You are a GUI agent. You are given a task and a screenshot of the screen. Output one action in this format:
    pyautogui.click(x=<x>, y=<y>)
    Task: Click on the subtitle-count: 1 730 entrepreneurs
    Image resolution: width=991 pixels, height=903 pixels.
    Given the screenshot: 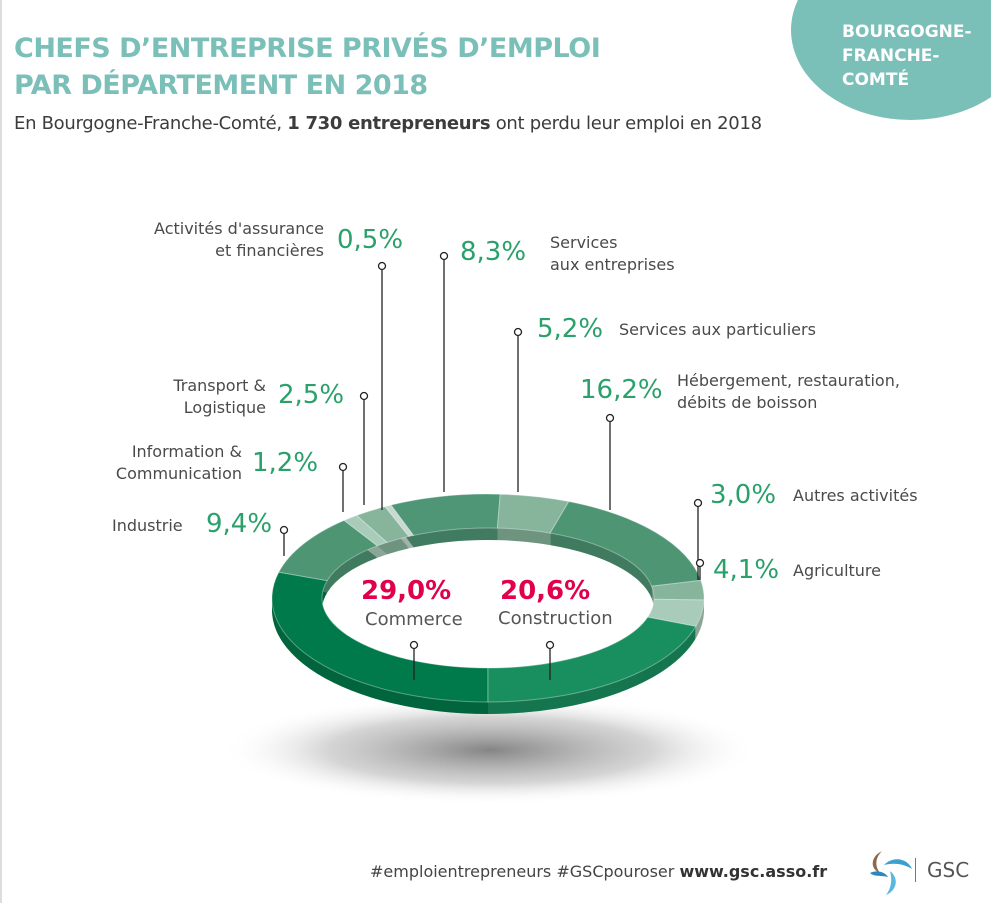 What is the action you would take?
    pyautogui.click(x=389, y=123)
    